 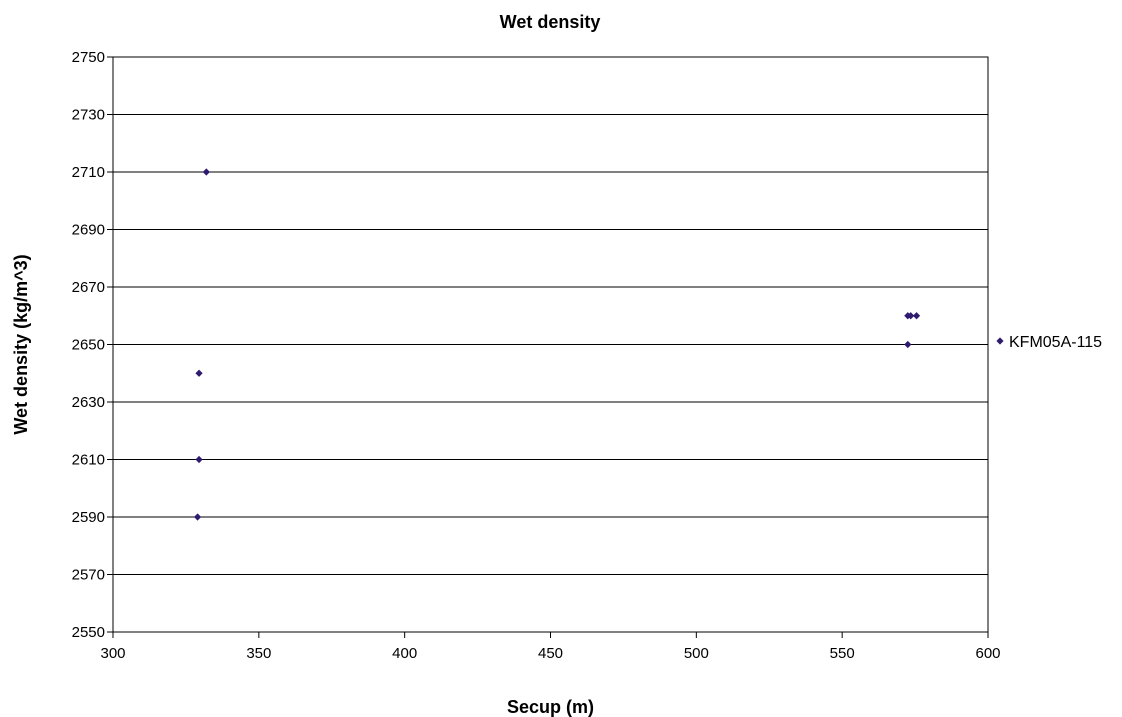 I want to click on y-tick-label: 2550, so click(x=88, y=632).